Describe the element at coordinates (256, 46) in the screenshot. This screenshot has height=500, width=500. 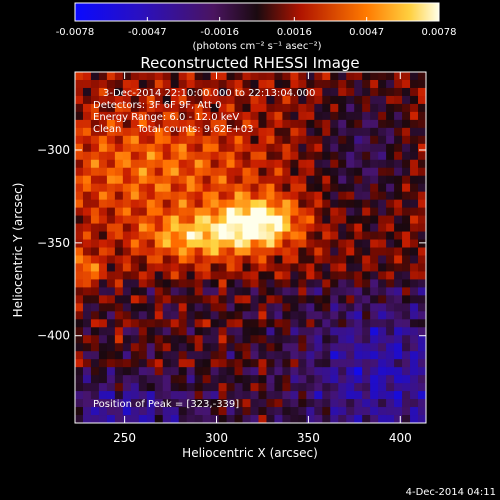
I see `colorbar-unit-label: (photons cm⁻² s⁻¹ asec⁻²)` at that location.